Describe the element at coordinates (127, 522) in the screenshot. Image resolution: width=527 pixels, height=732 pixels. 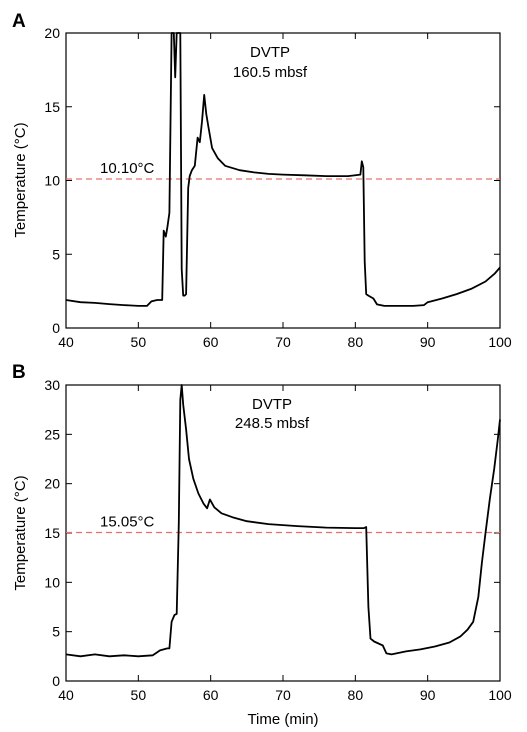
I see `reference-label-b: 15.05°C` at that location.